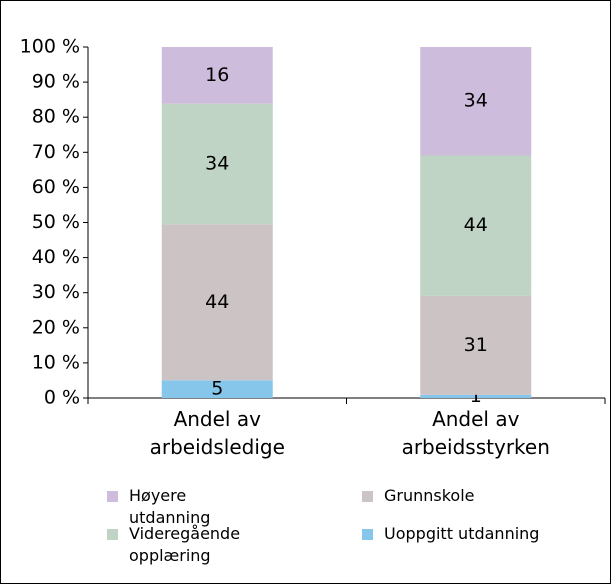 This screenshot has width=611, height=584. Describe the element at coordinates (56, 117) in the screenshot. I see `y-tick-label: 80 %` at that location.